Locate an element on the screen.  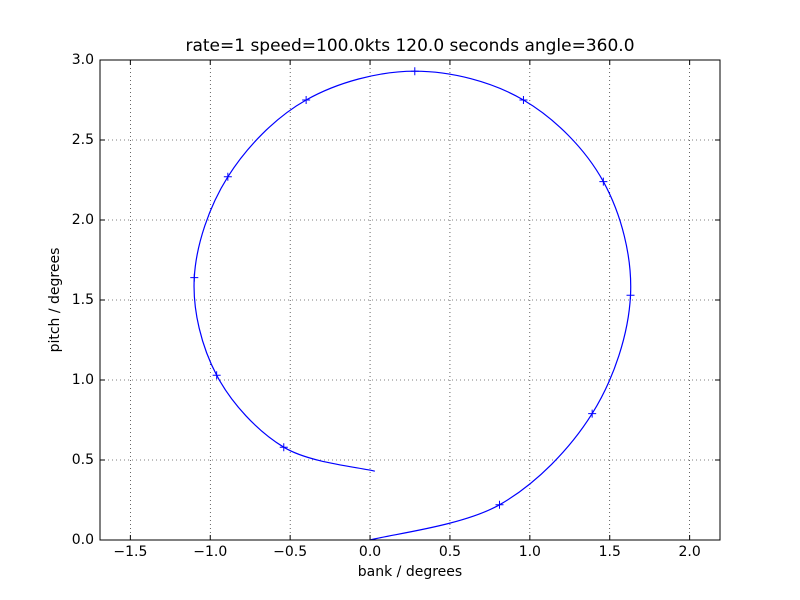
y-tick-label: 2.5 is located at coordinates (83, 140).